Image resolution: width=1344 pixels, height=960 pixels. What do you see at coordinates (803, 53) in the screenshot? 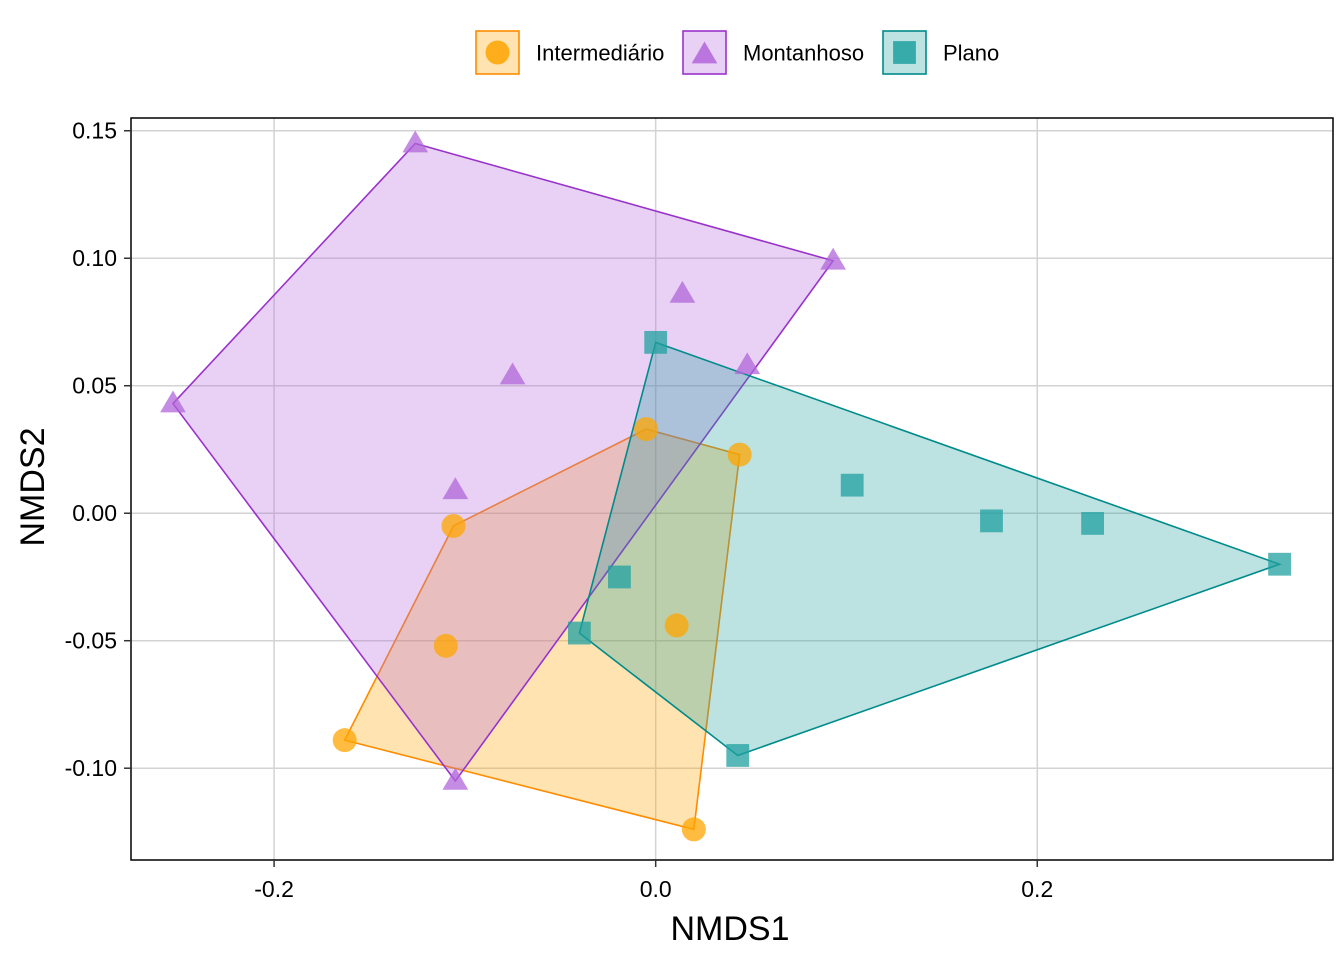
I see `legend-label: Montanhoso` at bounding box center [803, 53].